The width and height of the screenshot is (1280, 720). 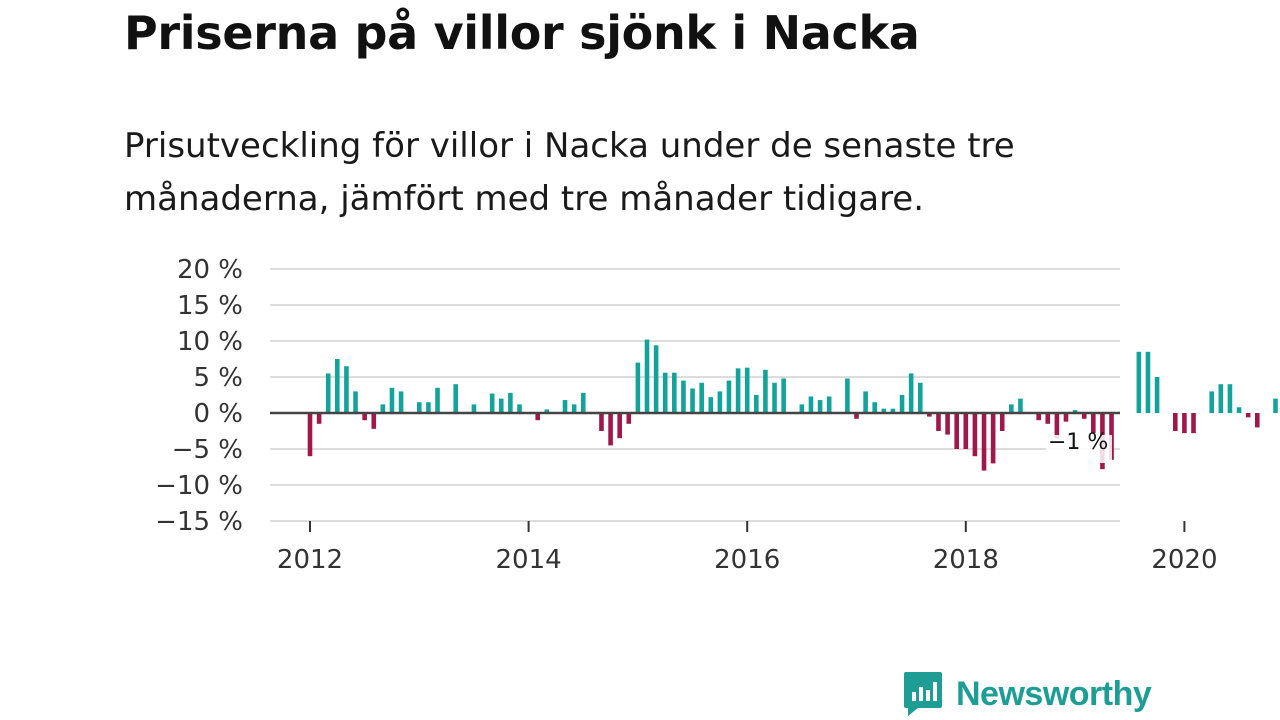 What do you see at coordinates (218, 378) in the screenshot?
I see `y-tick-label: 5 %` at bounding box center [218, 378].